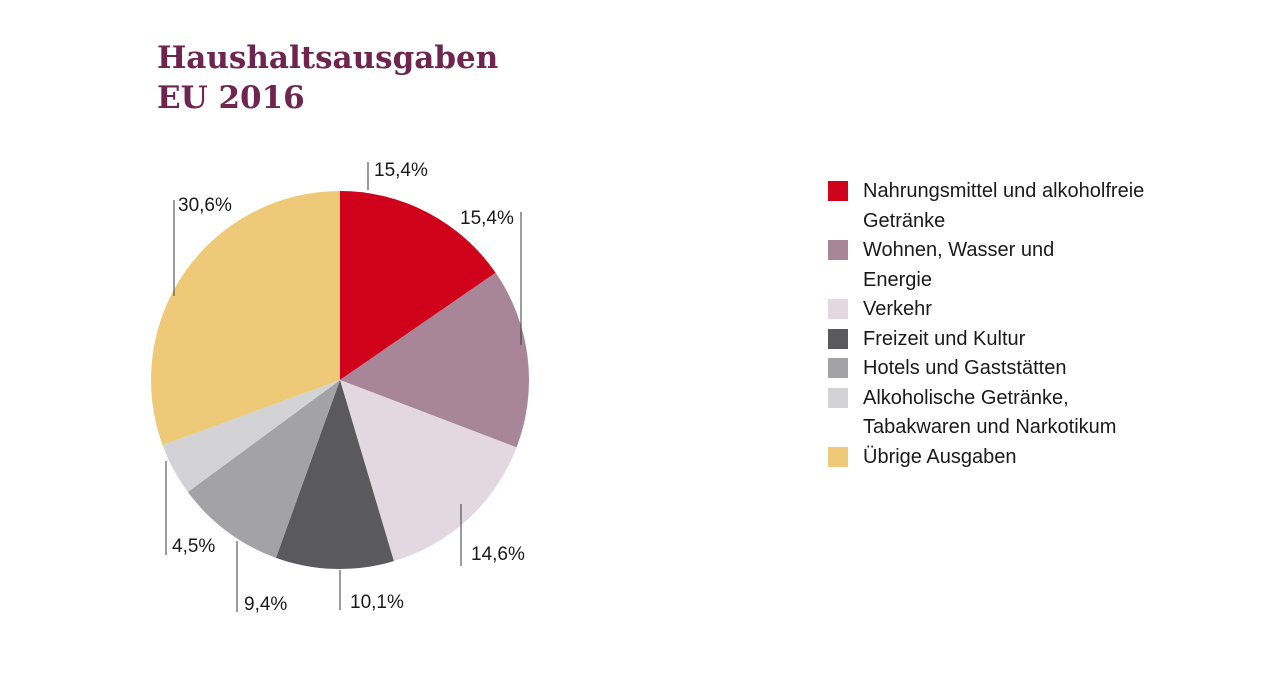 This screenshot has height=683, width=1280. What do you see at coordinates (1038, 310) in the screenshot?
I see `legend-item: Verkehr` at bounding box center [1038, 310].